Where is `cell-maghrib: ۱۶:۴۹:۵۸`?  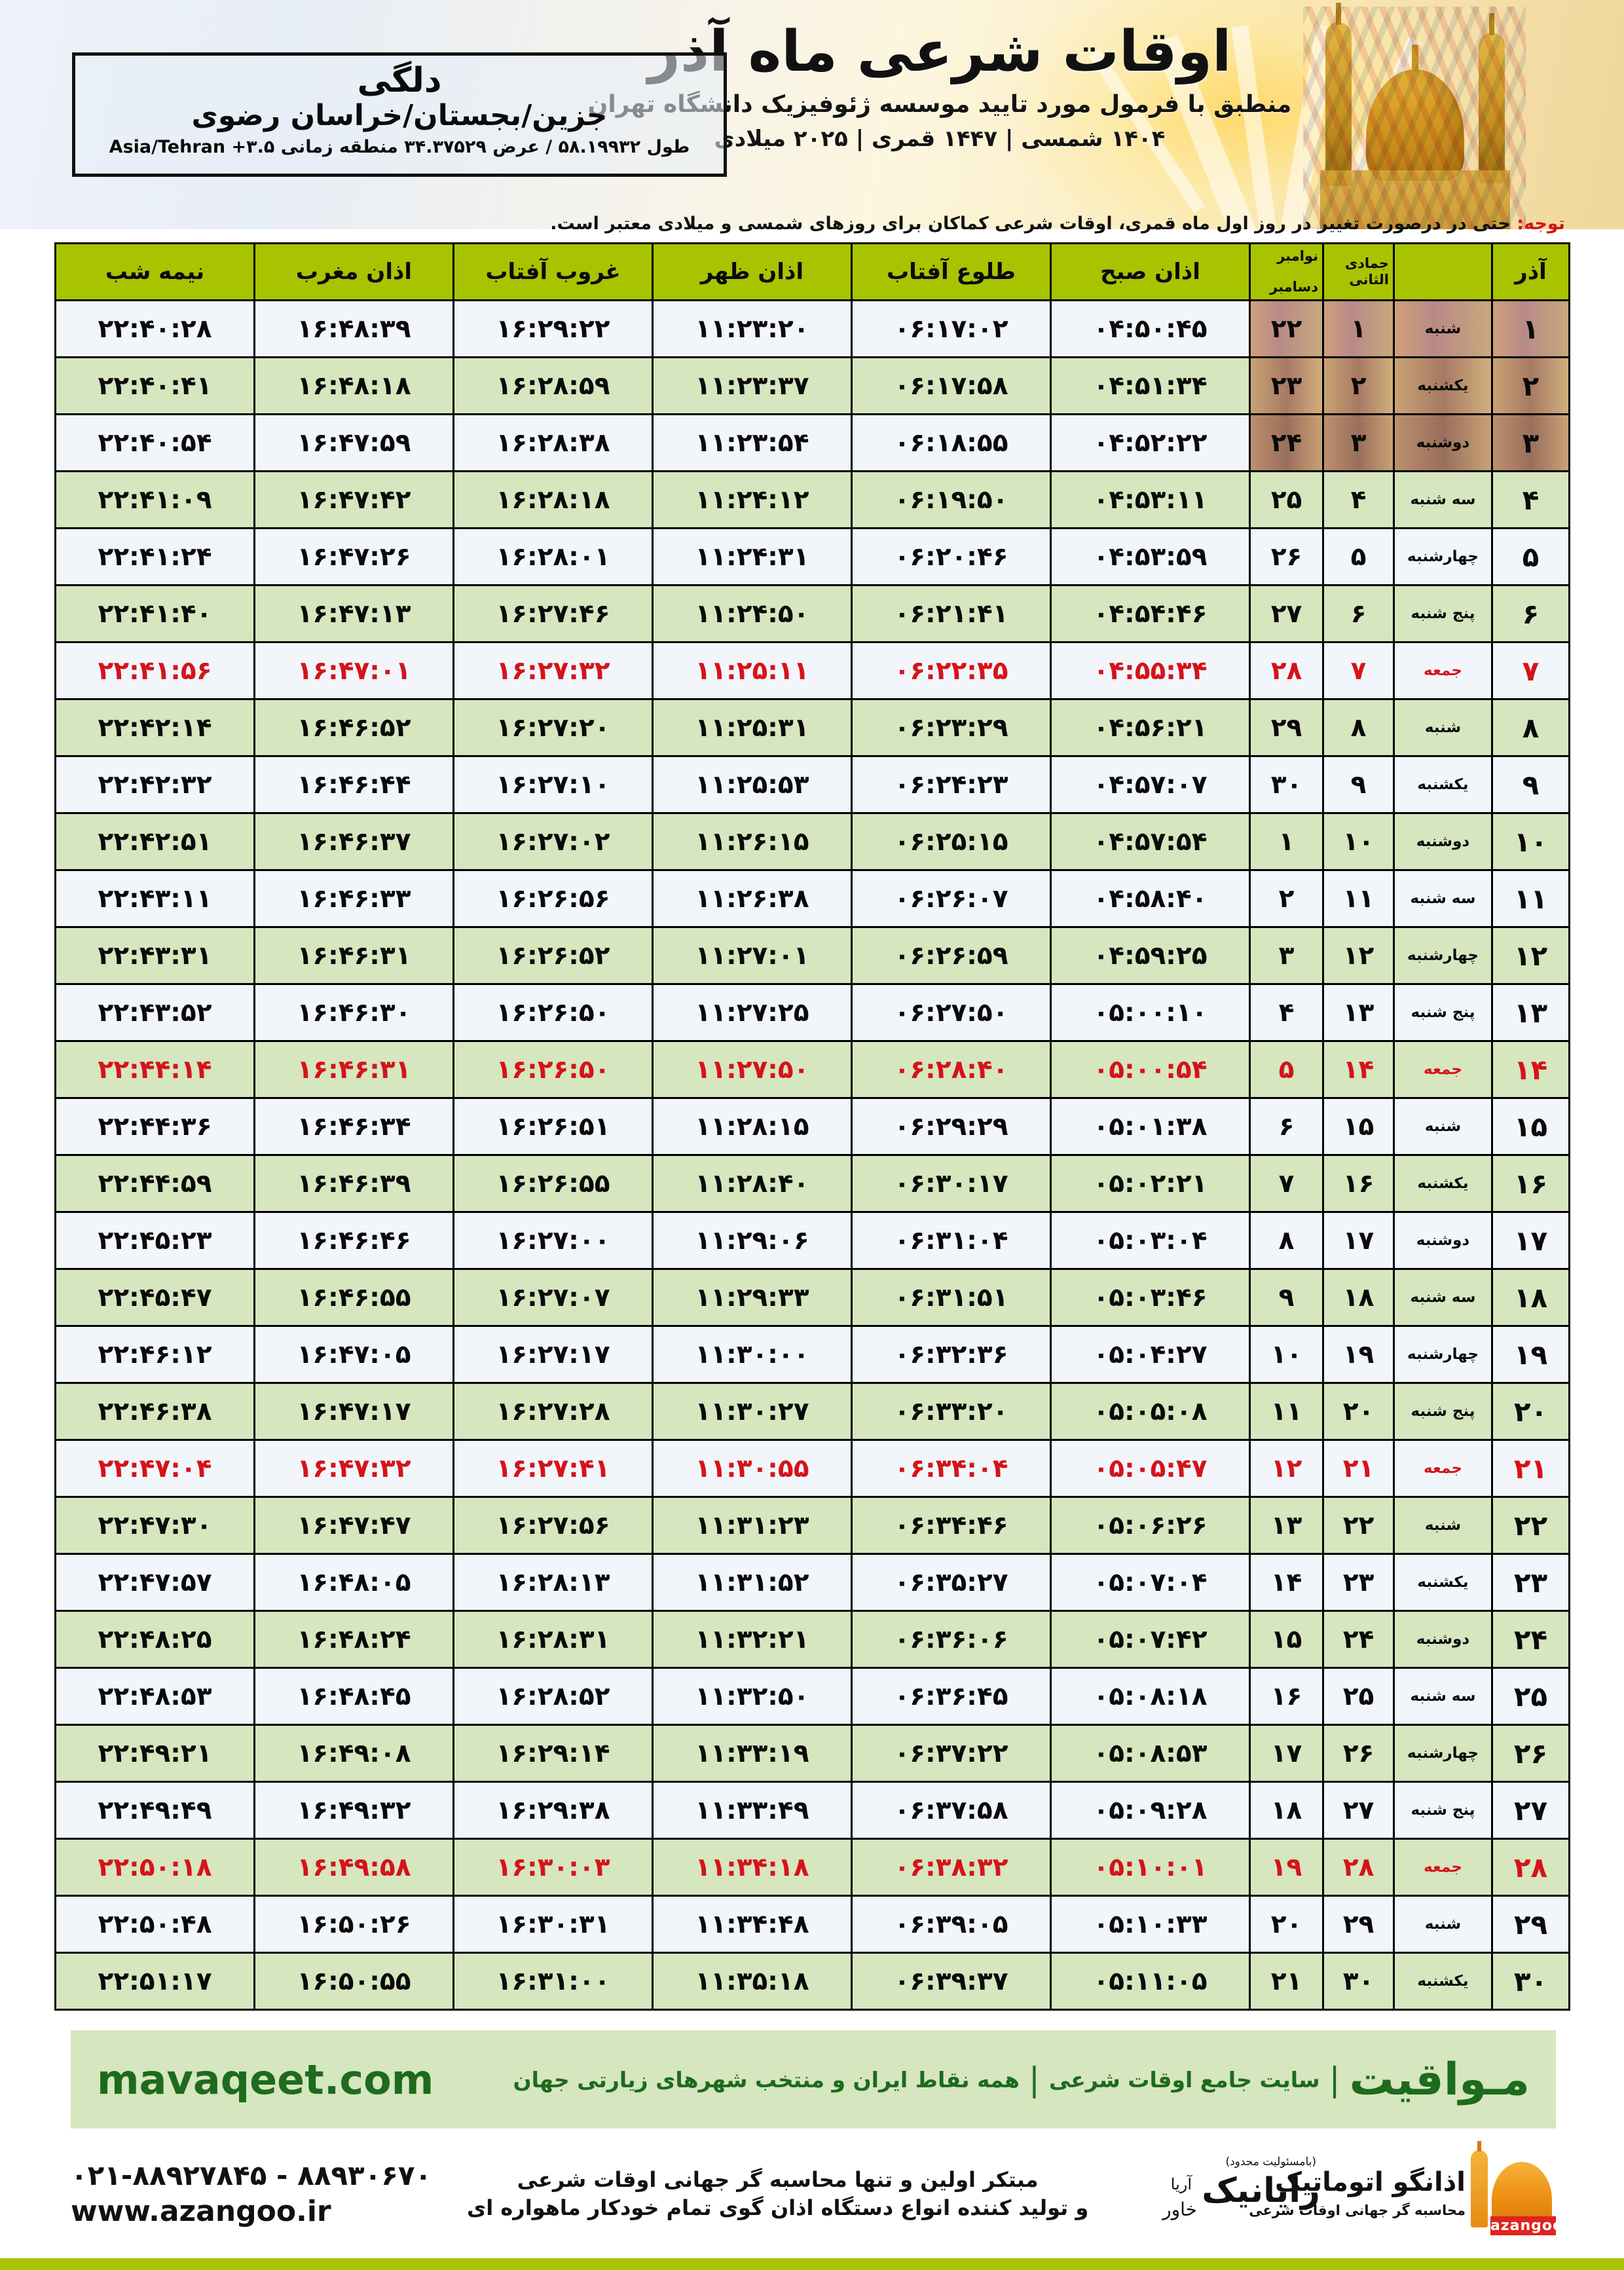
cell-maghrib: ۱۶:۴۹:۵۸ is located at coordinates (353, 1867).